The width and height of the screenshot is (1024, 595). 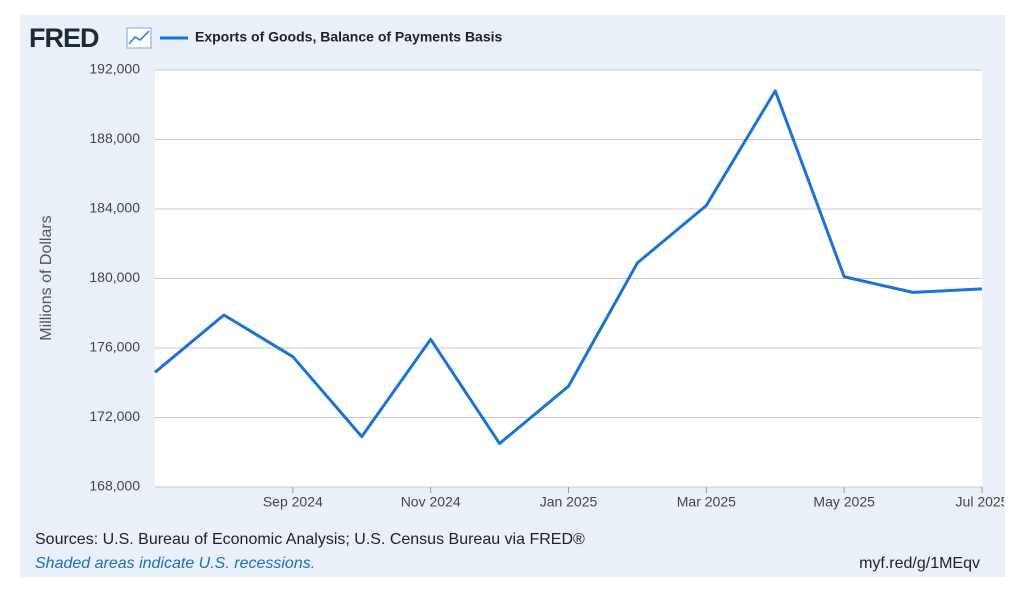 I want to click on y-tick-label: 172,000, so click(x=114, y=416).